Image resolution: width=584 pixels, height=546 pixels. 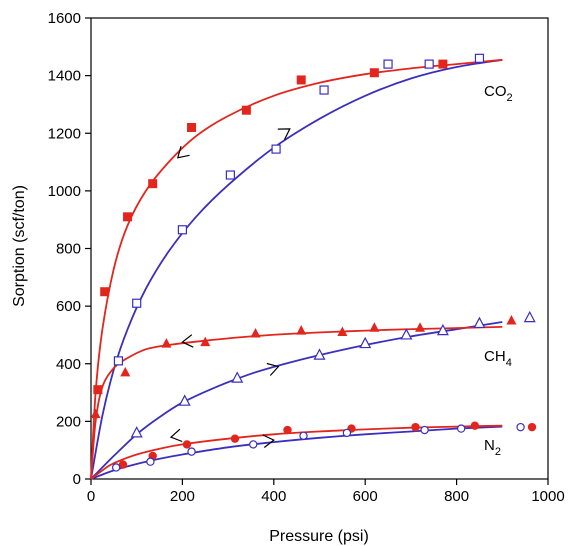 I want to click on y-tick-label: 0, so click(x=77, y=479).